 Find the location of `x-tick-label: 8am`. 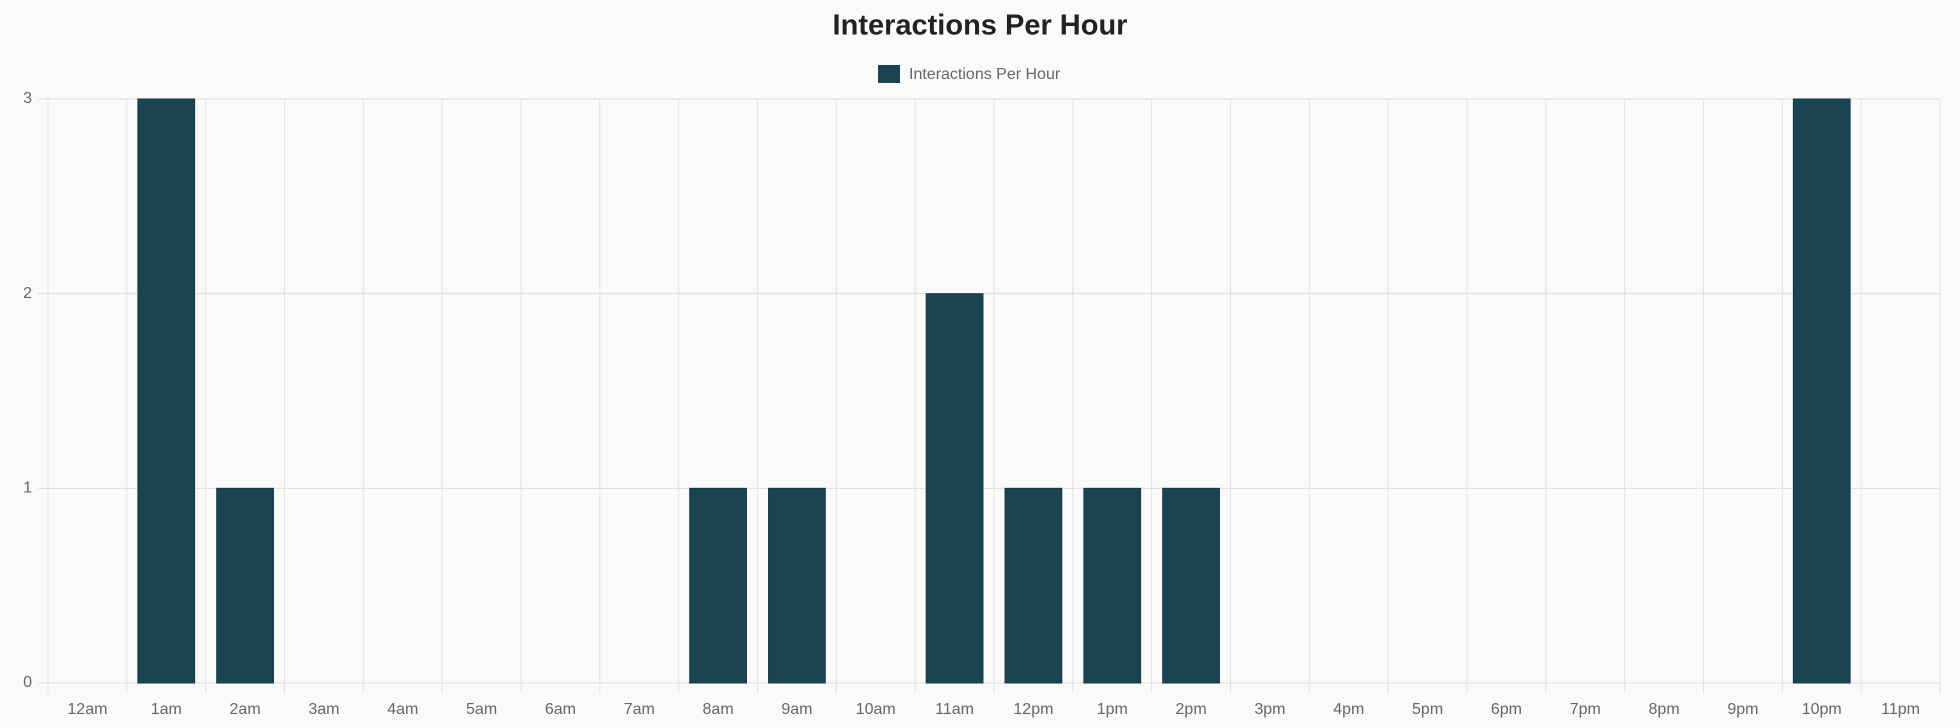

x-tick-label: 8am is located at coordinates (718, 709).